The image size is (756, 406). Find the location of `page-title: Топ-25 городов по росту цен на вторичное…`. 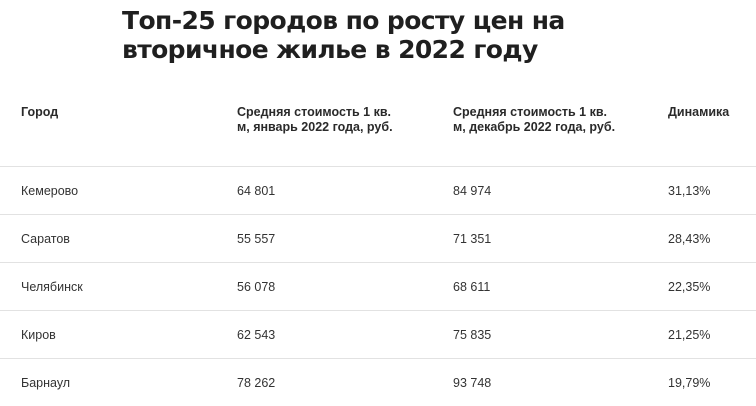

page-title: Топ-25 городов по росту цен на вторичное… is located at coordinates (402, 35).